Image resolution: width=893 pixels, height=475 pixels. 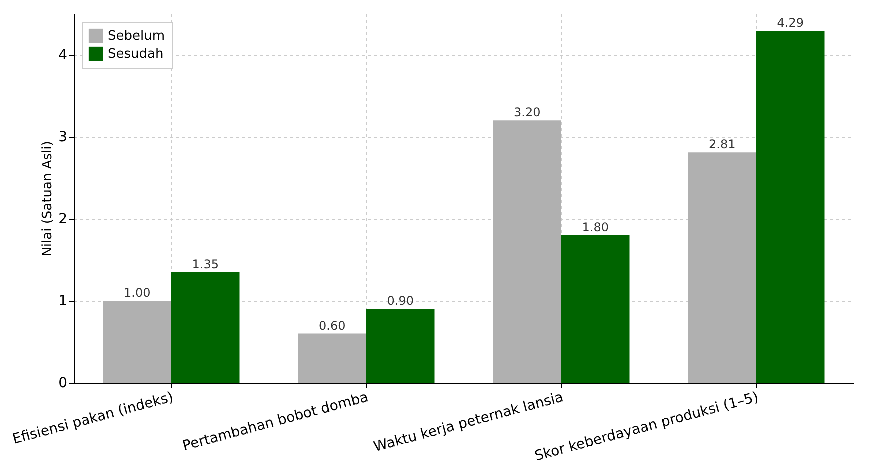 I want to click on legend-label: Sesudah, so click(x=136, y=54).